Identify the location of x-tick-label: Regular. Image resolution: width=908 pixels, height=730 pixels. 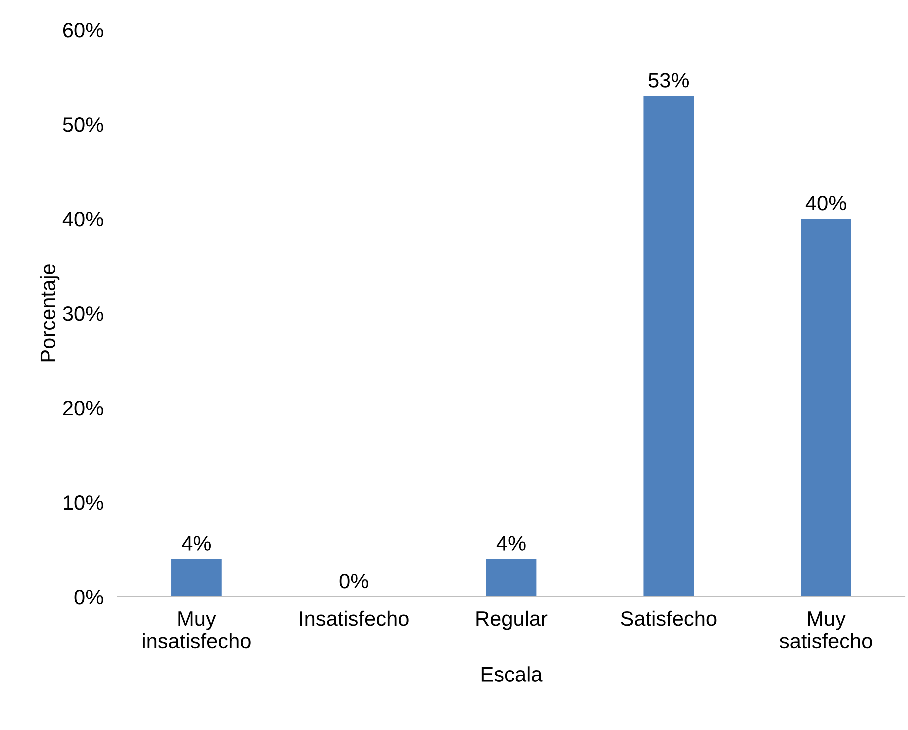
(512, 620).